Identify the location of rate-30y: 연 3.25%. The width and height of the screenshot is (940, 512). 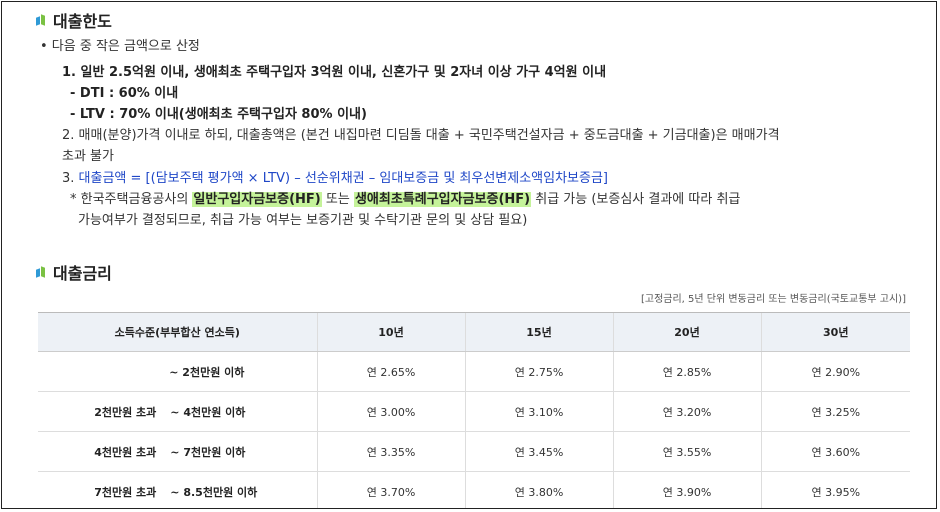
(835, 411).